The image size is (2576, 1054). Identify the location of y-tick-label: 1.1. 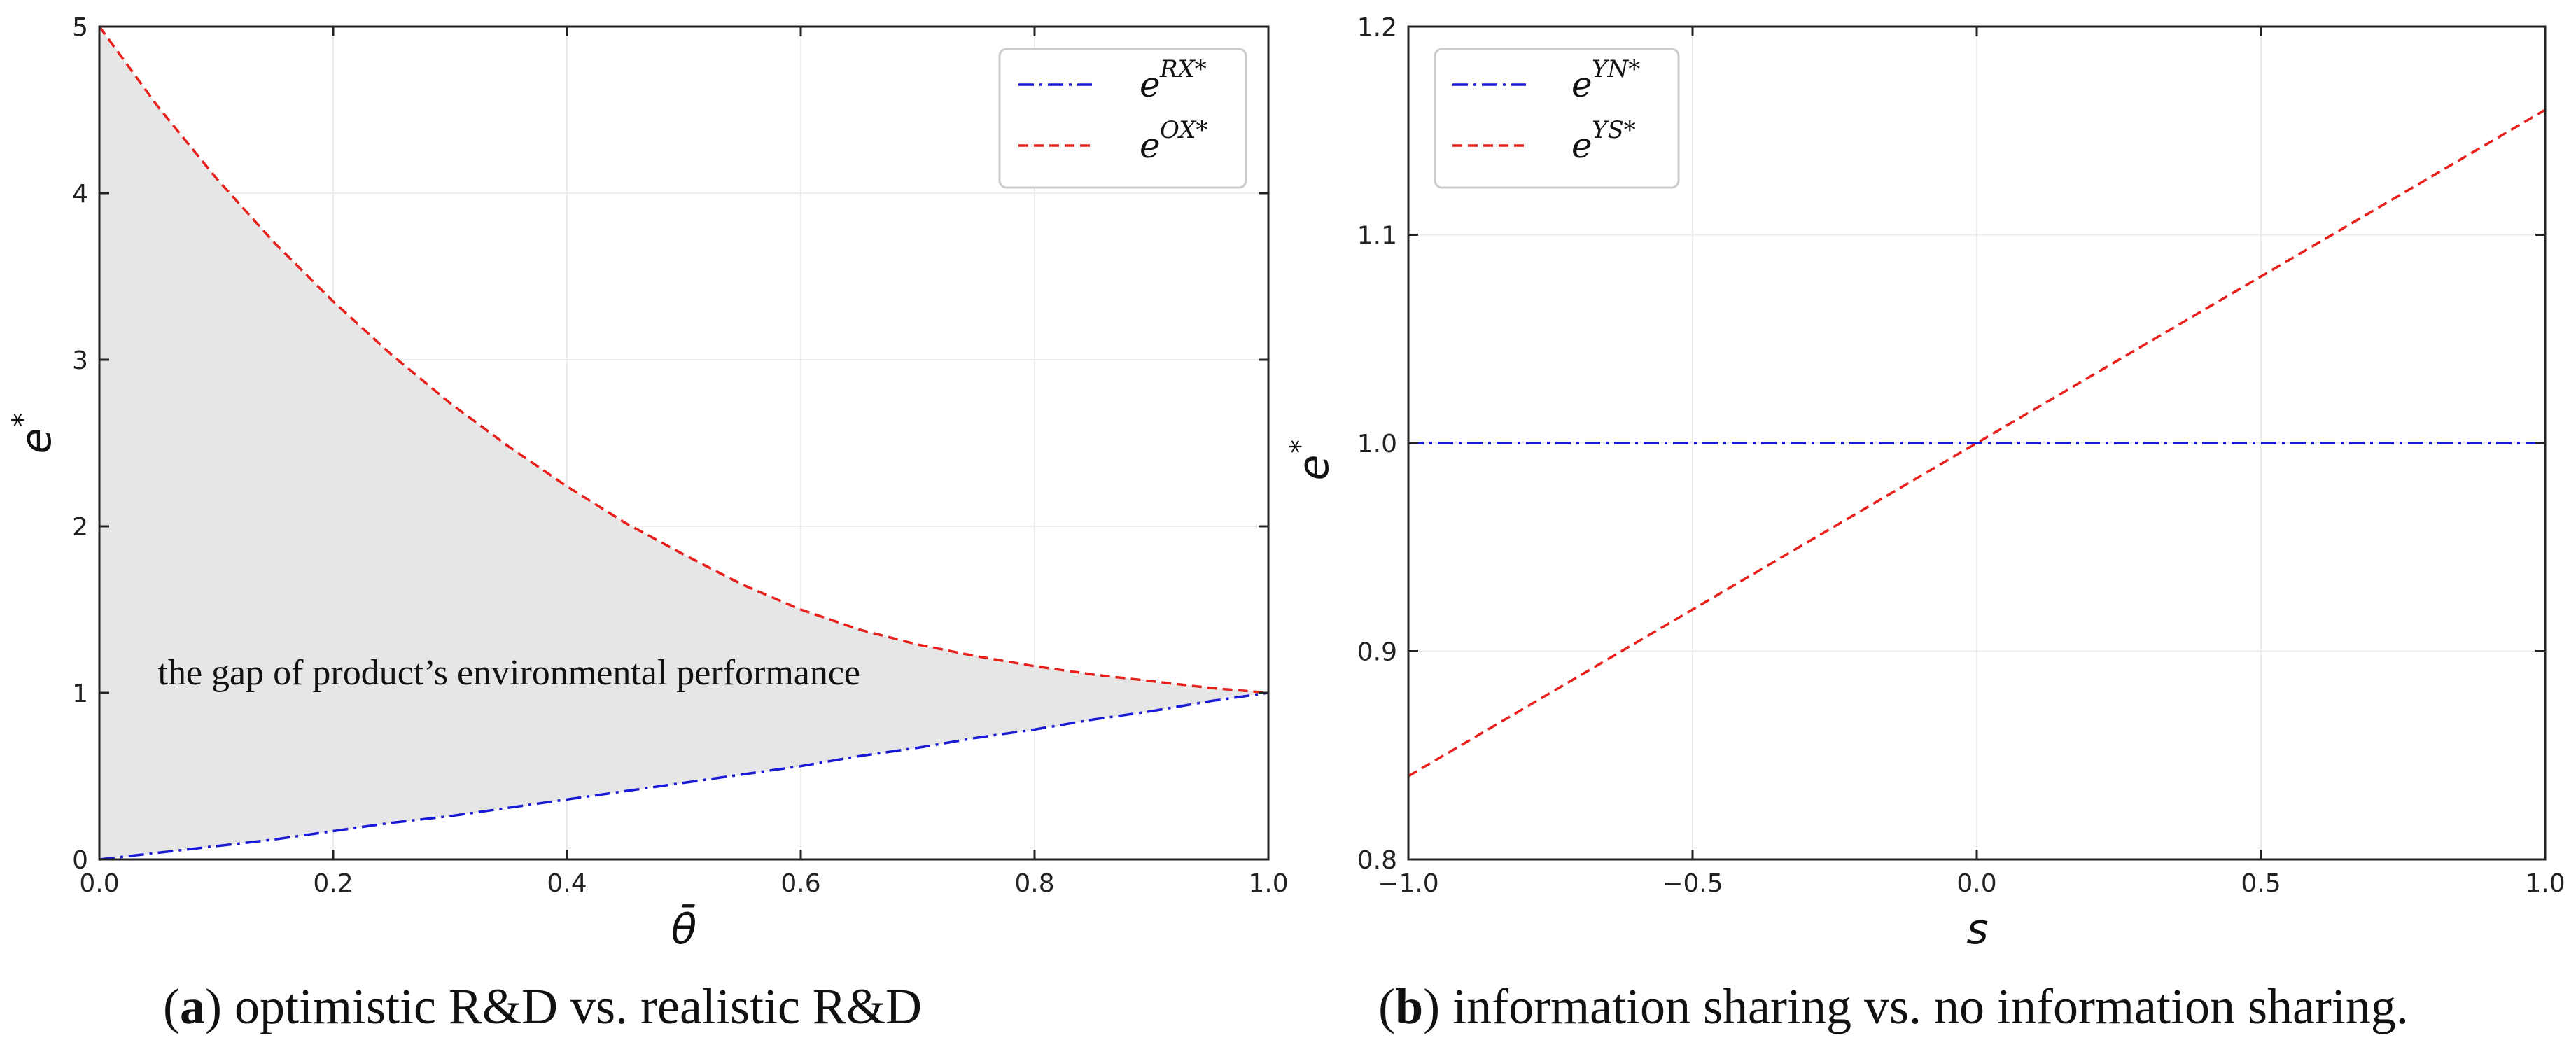
(1377, 237).